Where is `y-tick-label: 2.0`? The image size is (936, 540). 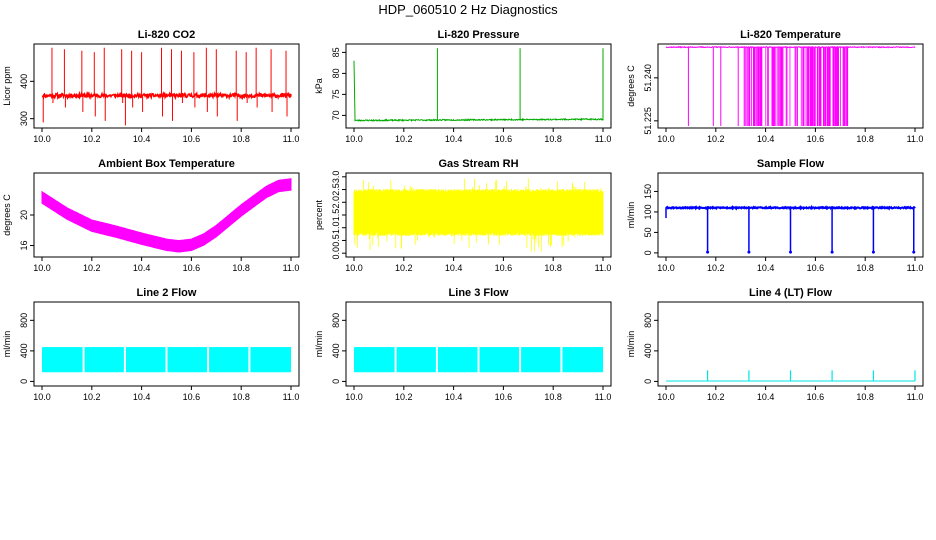
y-tick-label: 2.0 is located at coordinates (336, 202).